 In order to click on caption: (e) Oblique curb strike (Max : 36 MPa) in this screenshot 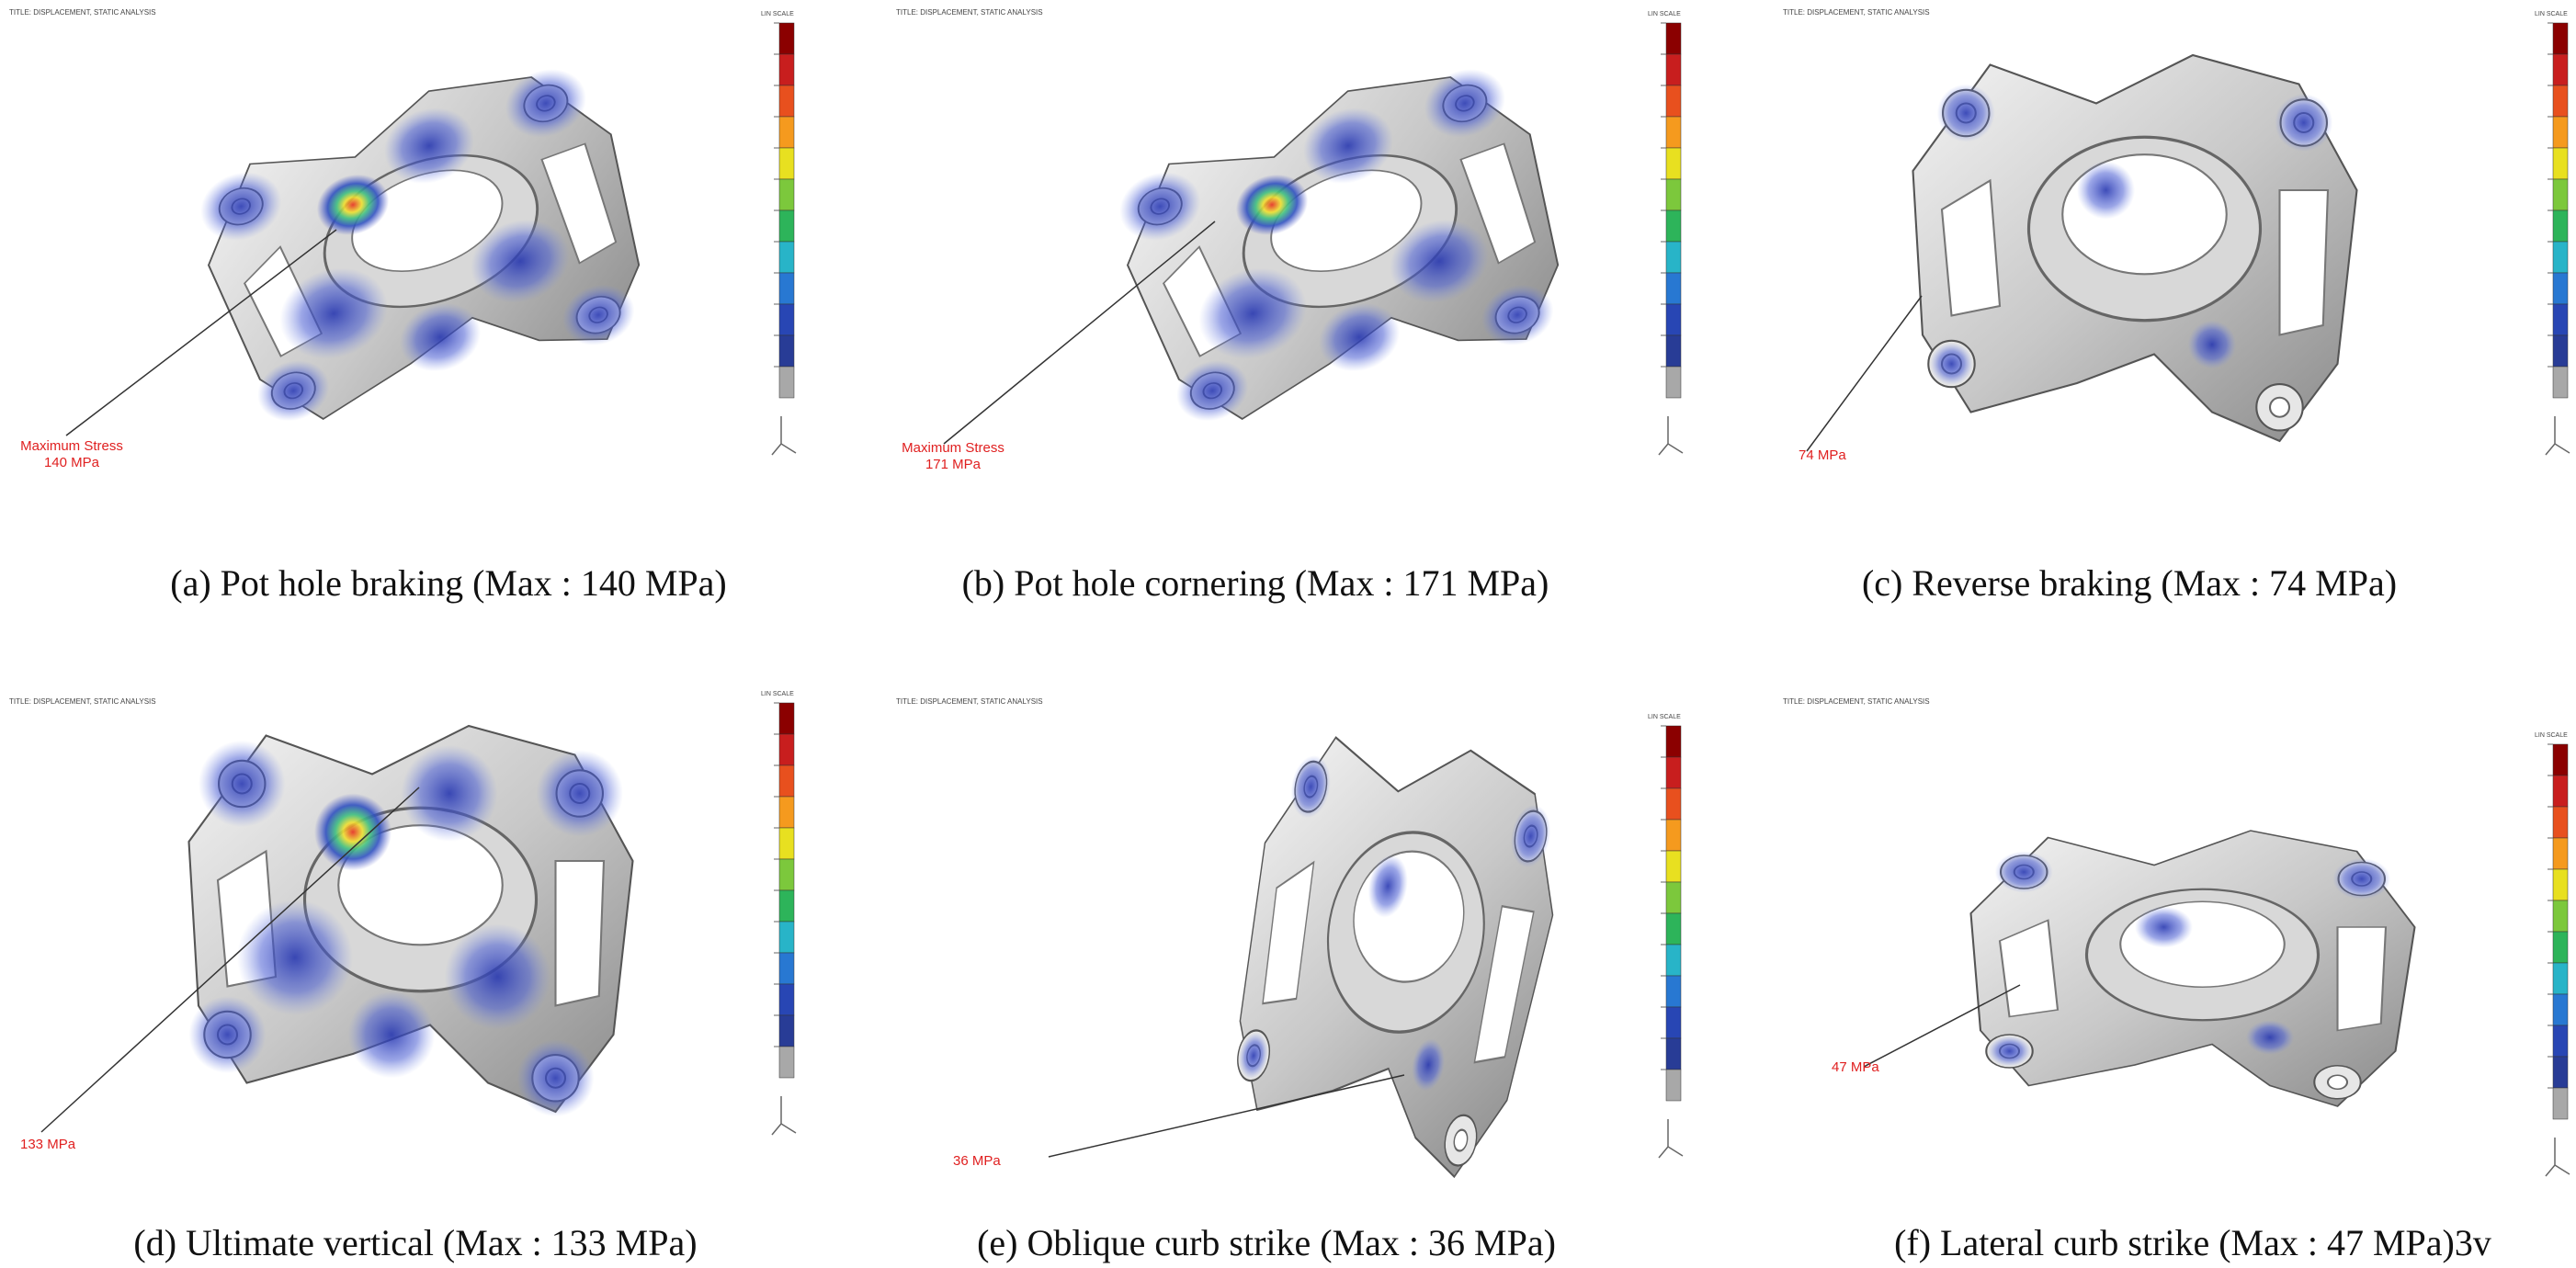, I will do `click(1266, 1242)`.